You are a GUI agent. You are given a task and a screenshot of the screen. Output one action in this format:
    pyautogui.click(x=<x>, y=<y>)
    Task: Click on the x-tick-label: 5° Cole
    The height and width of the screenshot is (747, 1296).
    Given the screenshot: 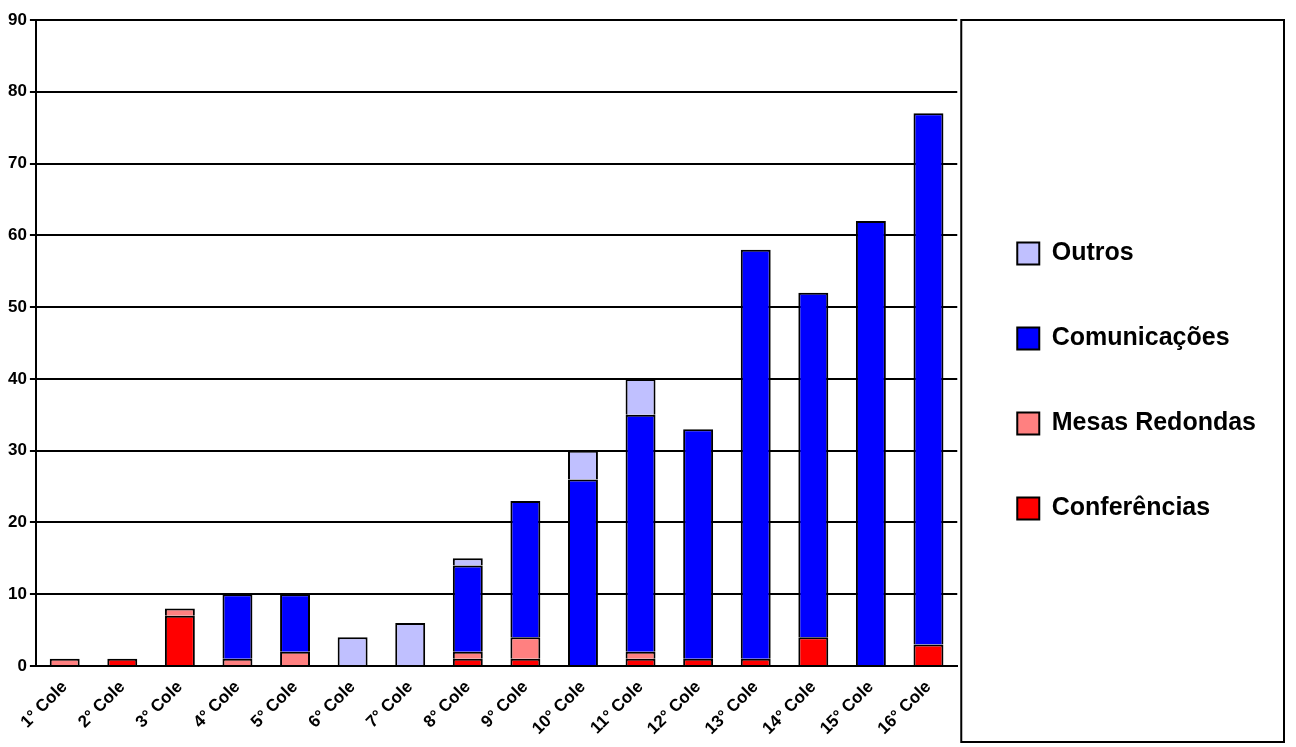 What is the action you would take?
    pyautogui.click(x=274, y=704)
    